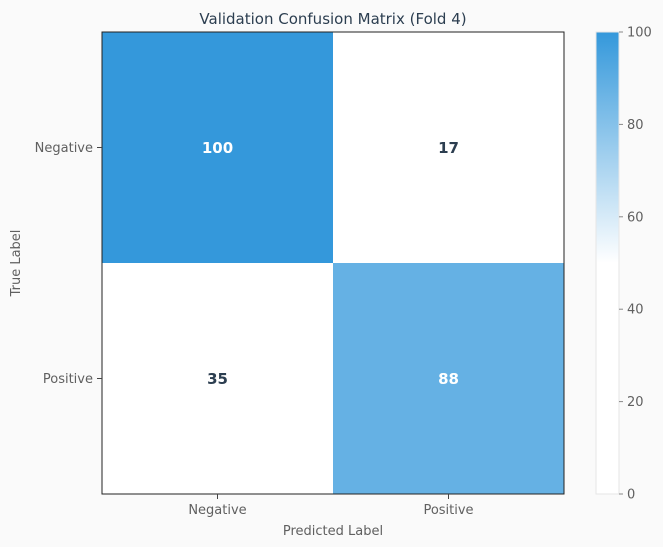  Describe the element at coordinates (635, 264) in the screenshot. I see `colorbar-ticks: 0 20 40 60 80 100` at that location.